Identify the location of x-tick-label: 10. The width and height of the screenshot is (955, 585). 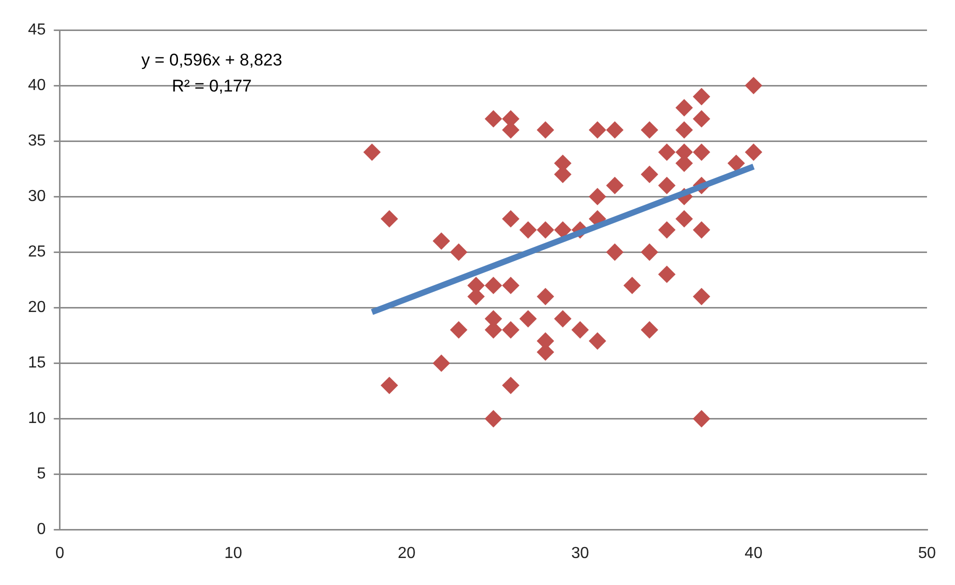
(233, 553).